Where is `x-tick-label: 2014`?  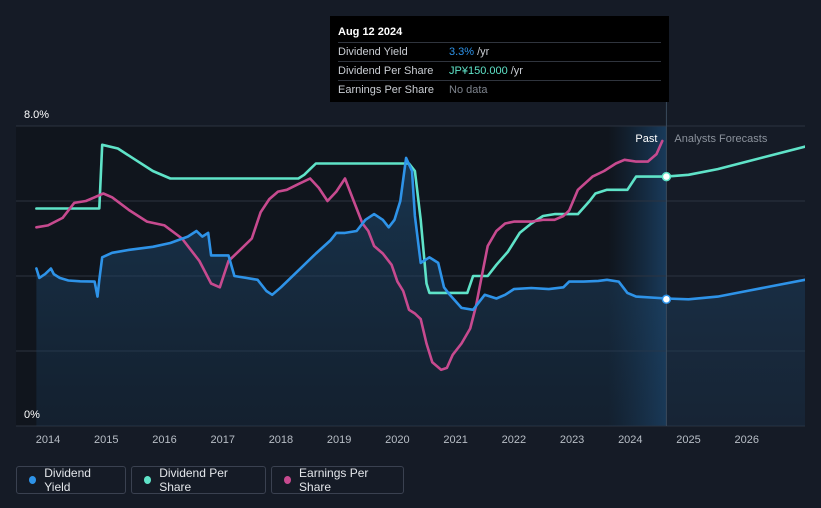
x-tick-label: 2014 is located at coordinates (48, 440).